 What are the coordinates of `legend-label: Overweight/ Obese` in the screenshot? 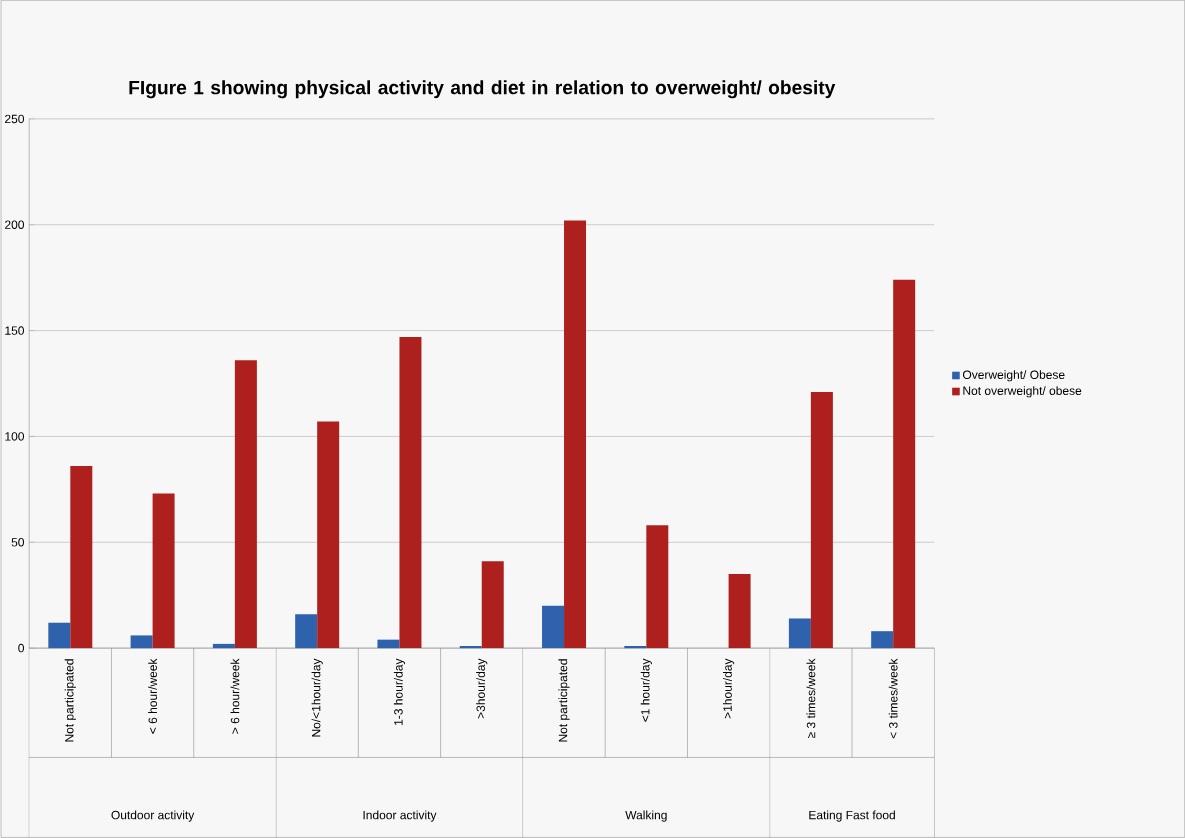 It's located at (1013, 376).